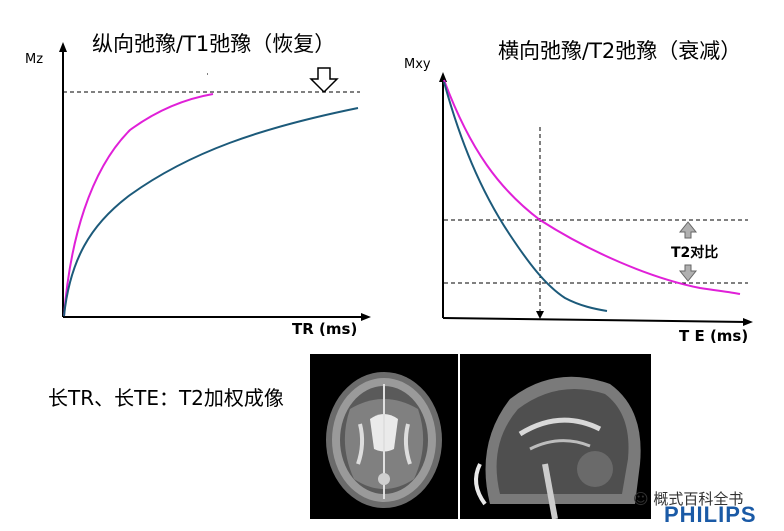 The width and height of the screenshot is (784, 531). I want to click on t2-weighted-caption: 长TR、长TE：T2加权成像, so click(166, 398).